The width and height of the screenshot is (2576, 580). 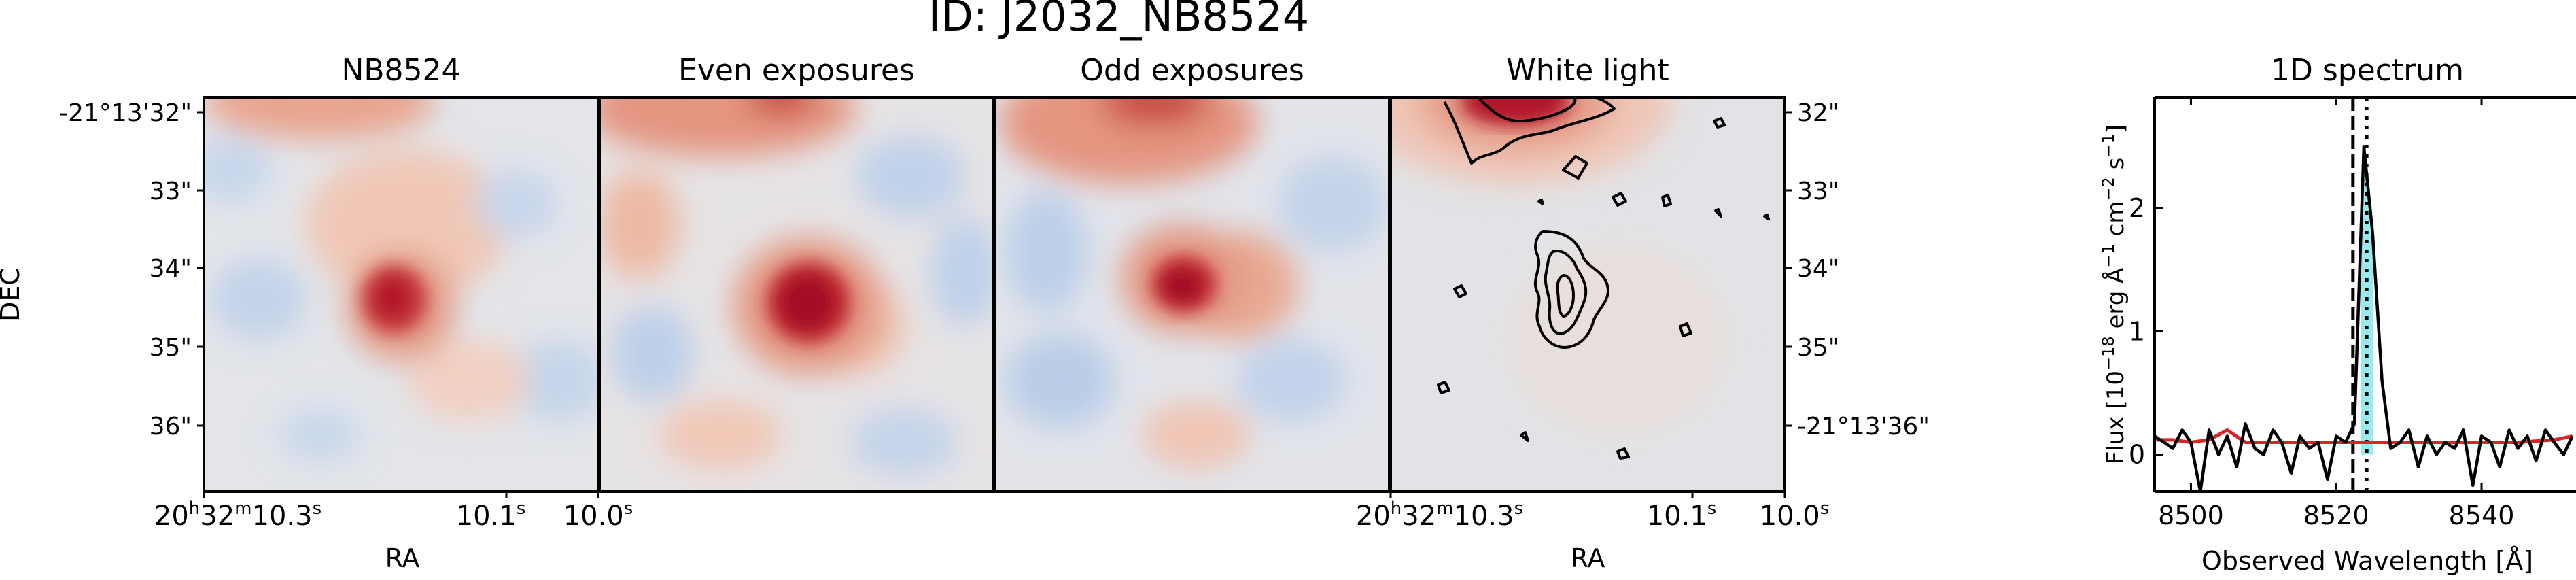 What do you see at coordinates (1682, 515) in the screenshot?
I see `right-xtick-1: 10.1s` at bounding box center [1682, 515].